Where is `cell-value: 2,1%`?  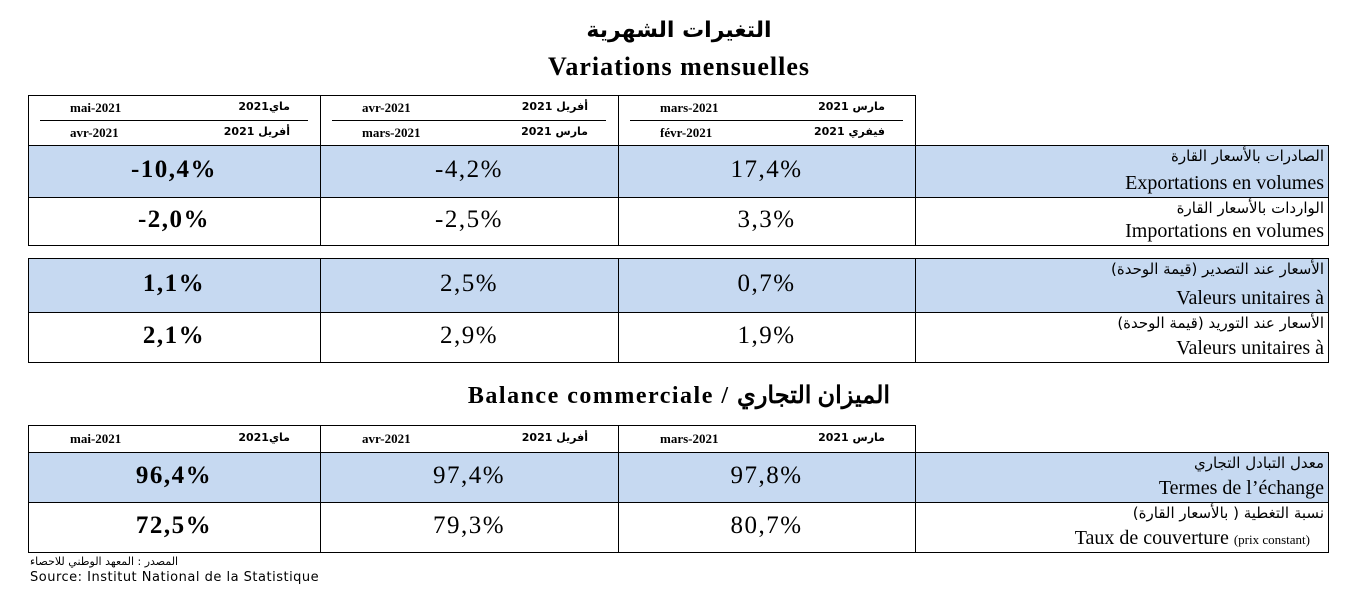
cell-value: 2,1% is located at coordinates (174, 335).